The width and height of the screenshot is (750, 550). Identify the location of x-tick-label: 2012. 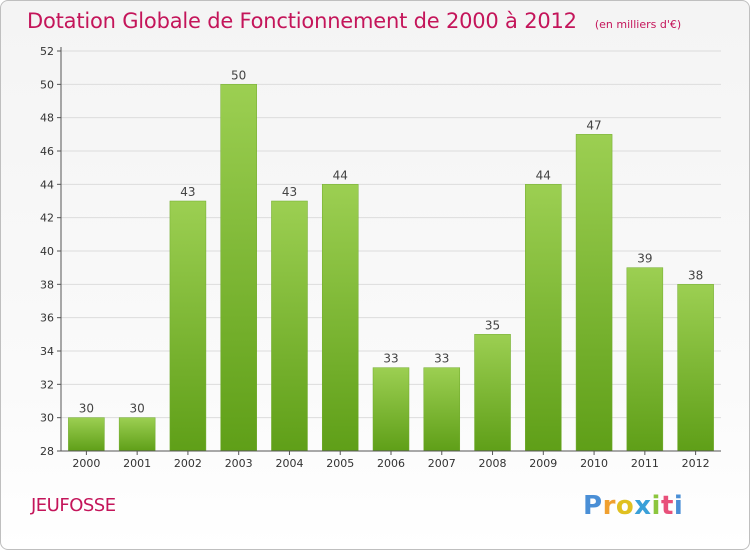
(696, 463).